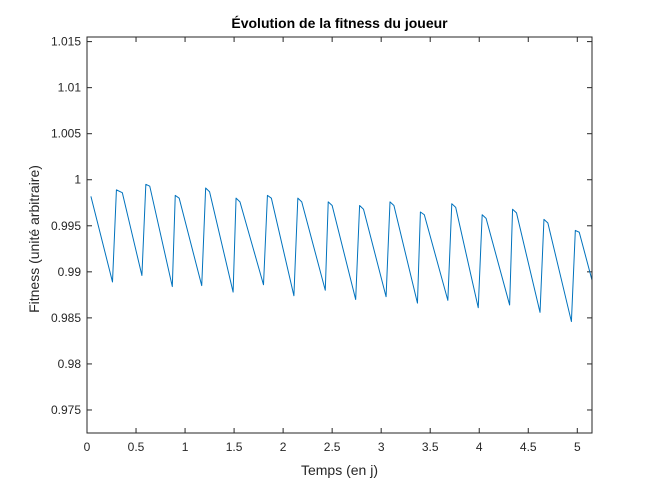 The width and height of the screenshot is (653, 489). What do you see at coordinates (34, 239) in the screenshot?
I see `y-axis-label: Fitness (unité arbitraire)` at bounding box center [34, 239].